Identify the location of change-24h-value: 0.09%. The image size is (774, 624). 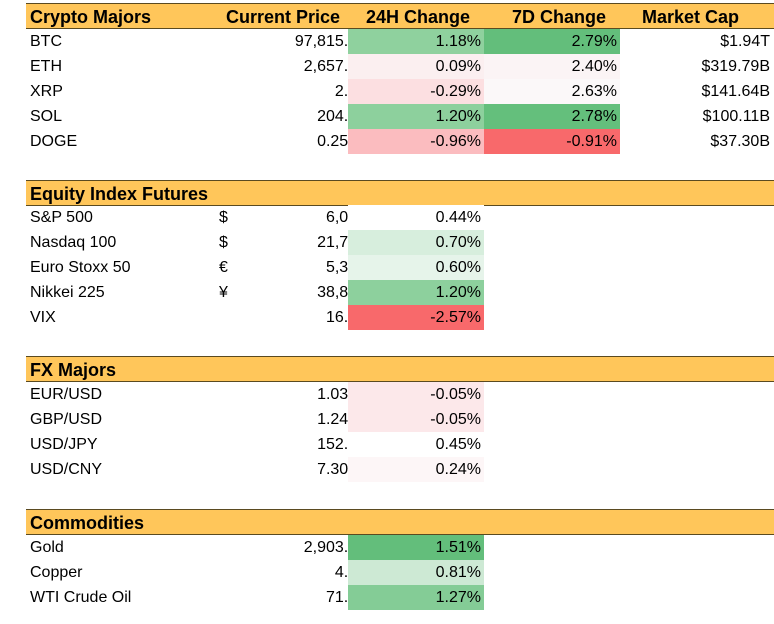
(458, 66).